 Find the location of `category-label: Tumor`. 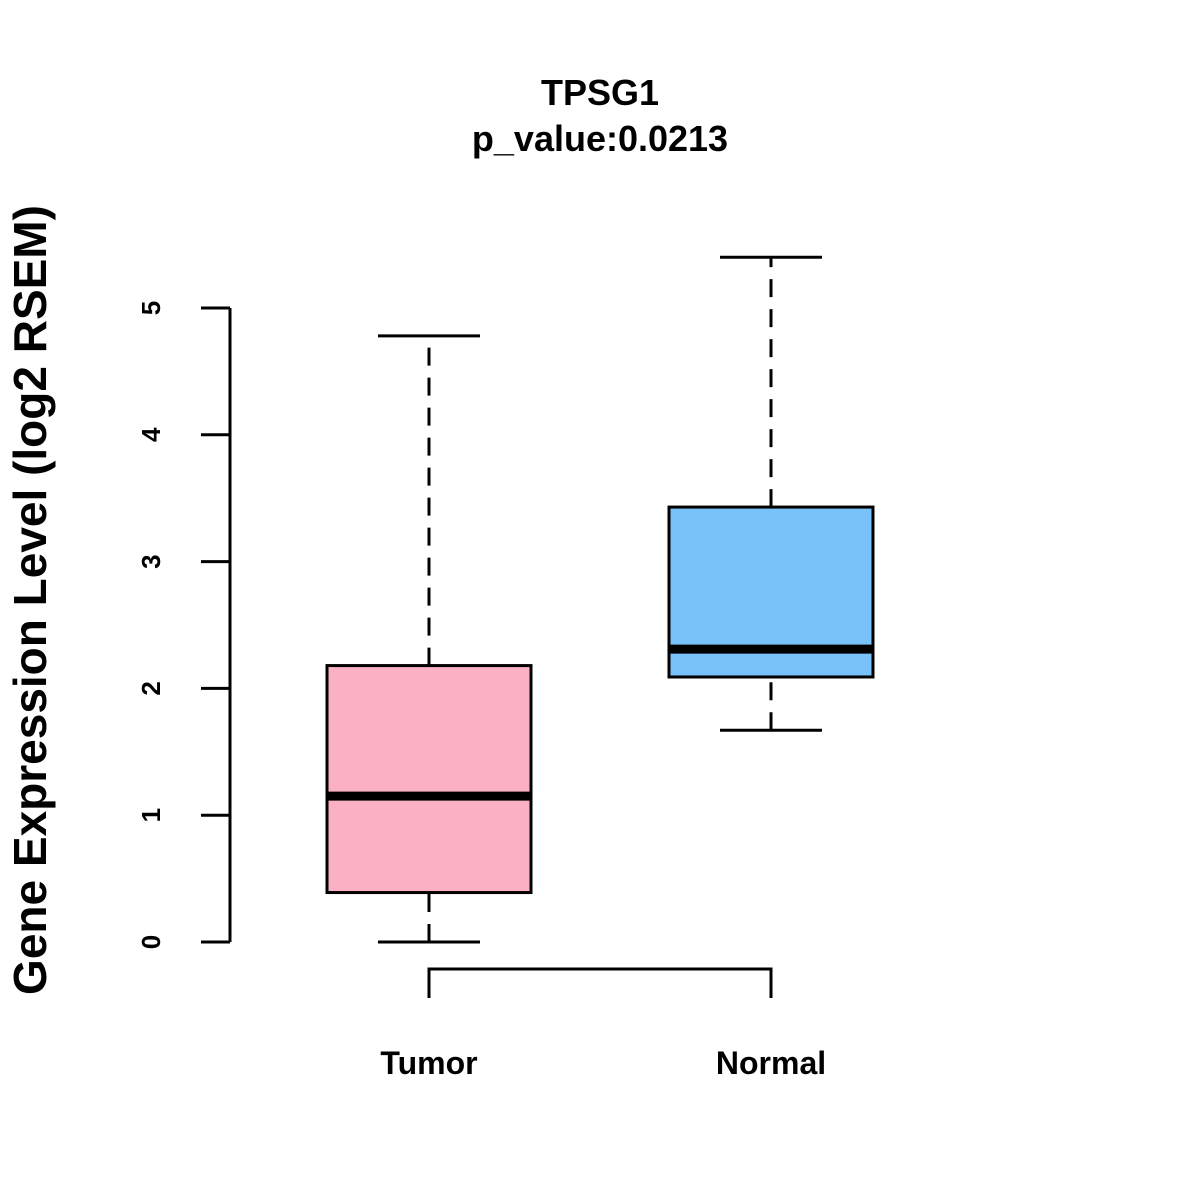

category-label: Tumor is located at coordinates (428, 1063).